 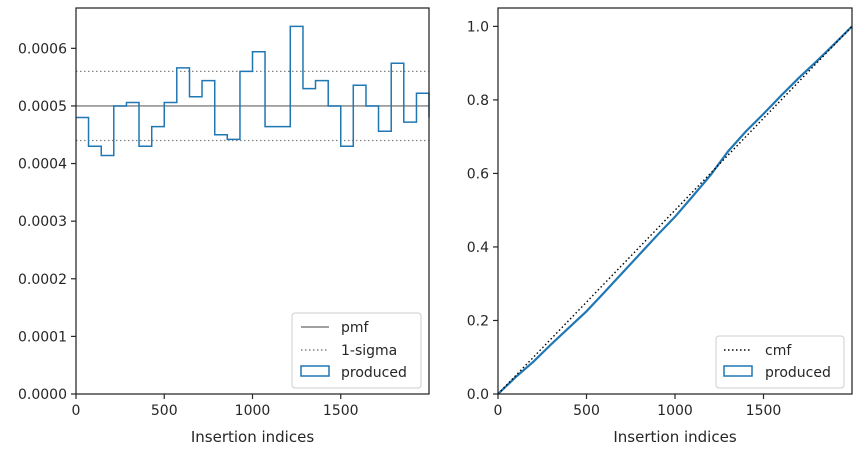 I want to click on cmf-x-axis-label: Insertion indices, so click(x=674, y=437).